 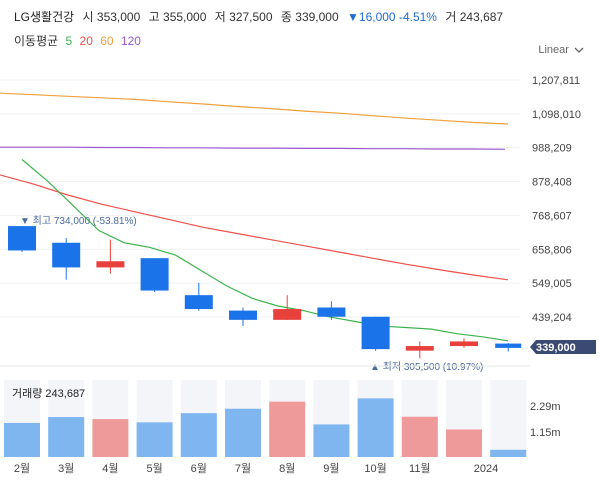 I want to click on price-tag-bg, so click(x=563, y=347).